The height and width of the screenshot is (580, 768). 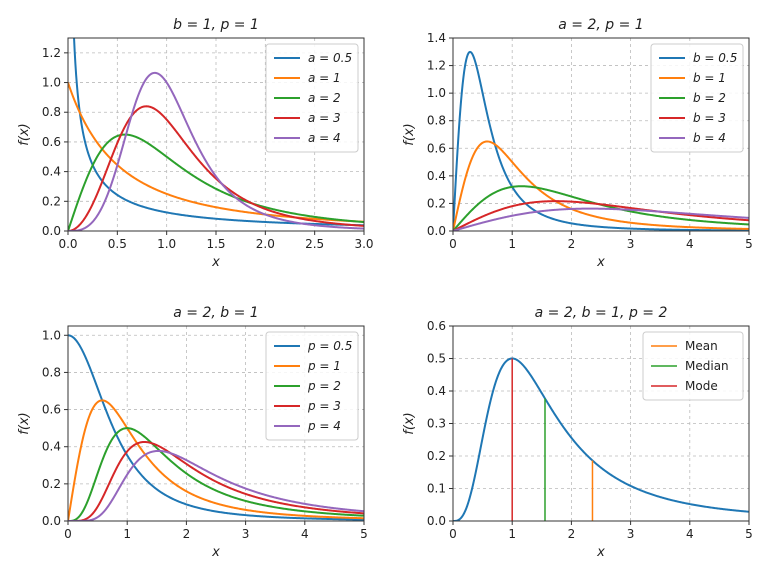 What do you see at coordinates (707, 366) in the screenshot?
I see `legend-label: Median` at bounding box center [707, 366].